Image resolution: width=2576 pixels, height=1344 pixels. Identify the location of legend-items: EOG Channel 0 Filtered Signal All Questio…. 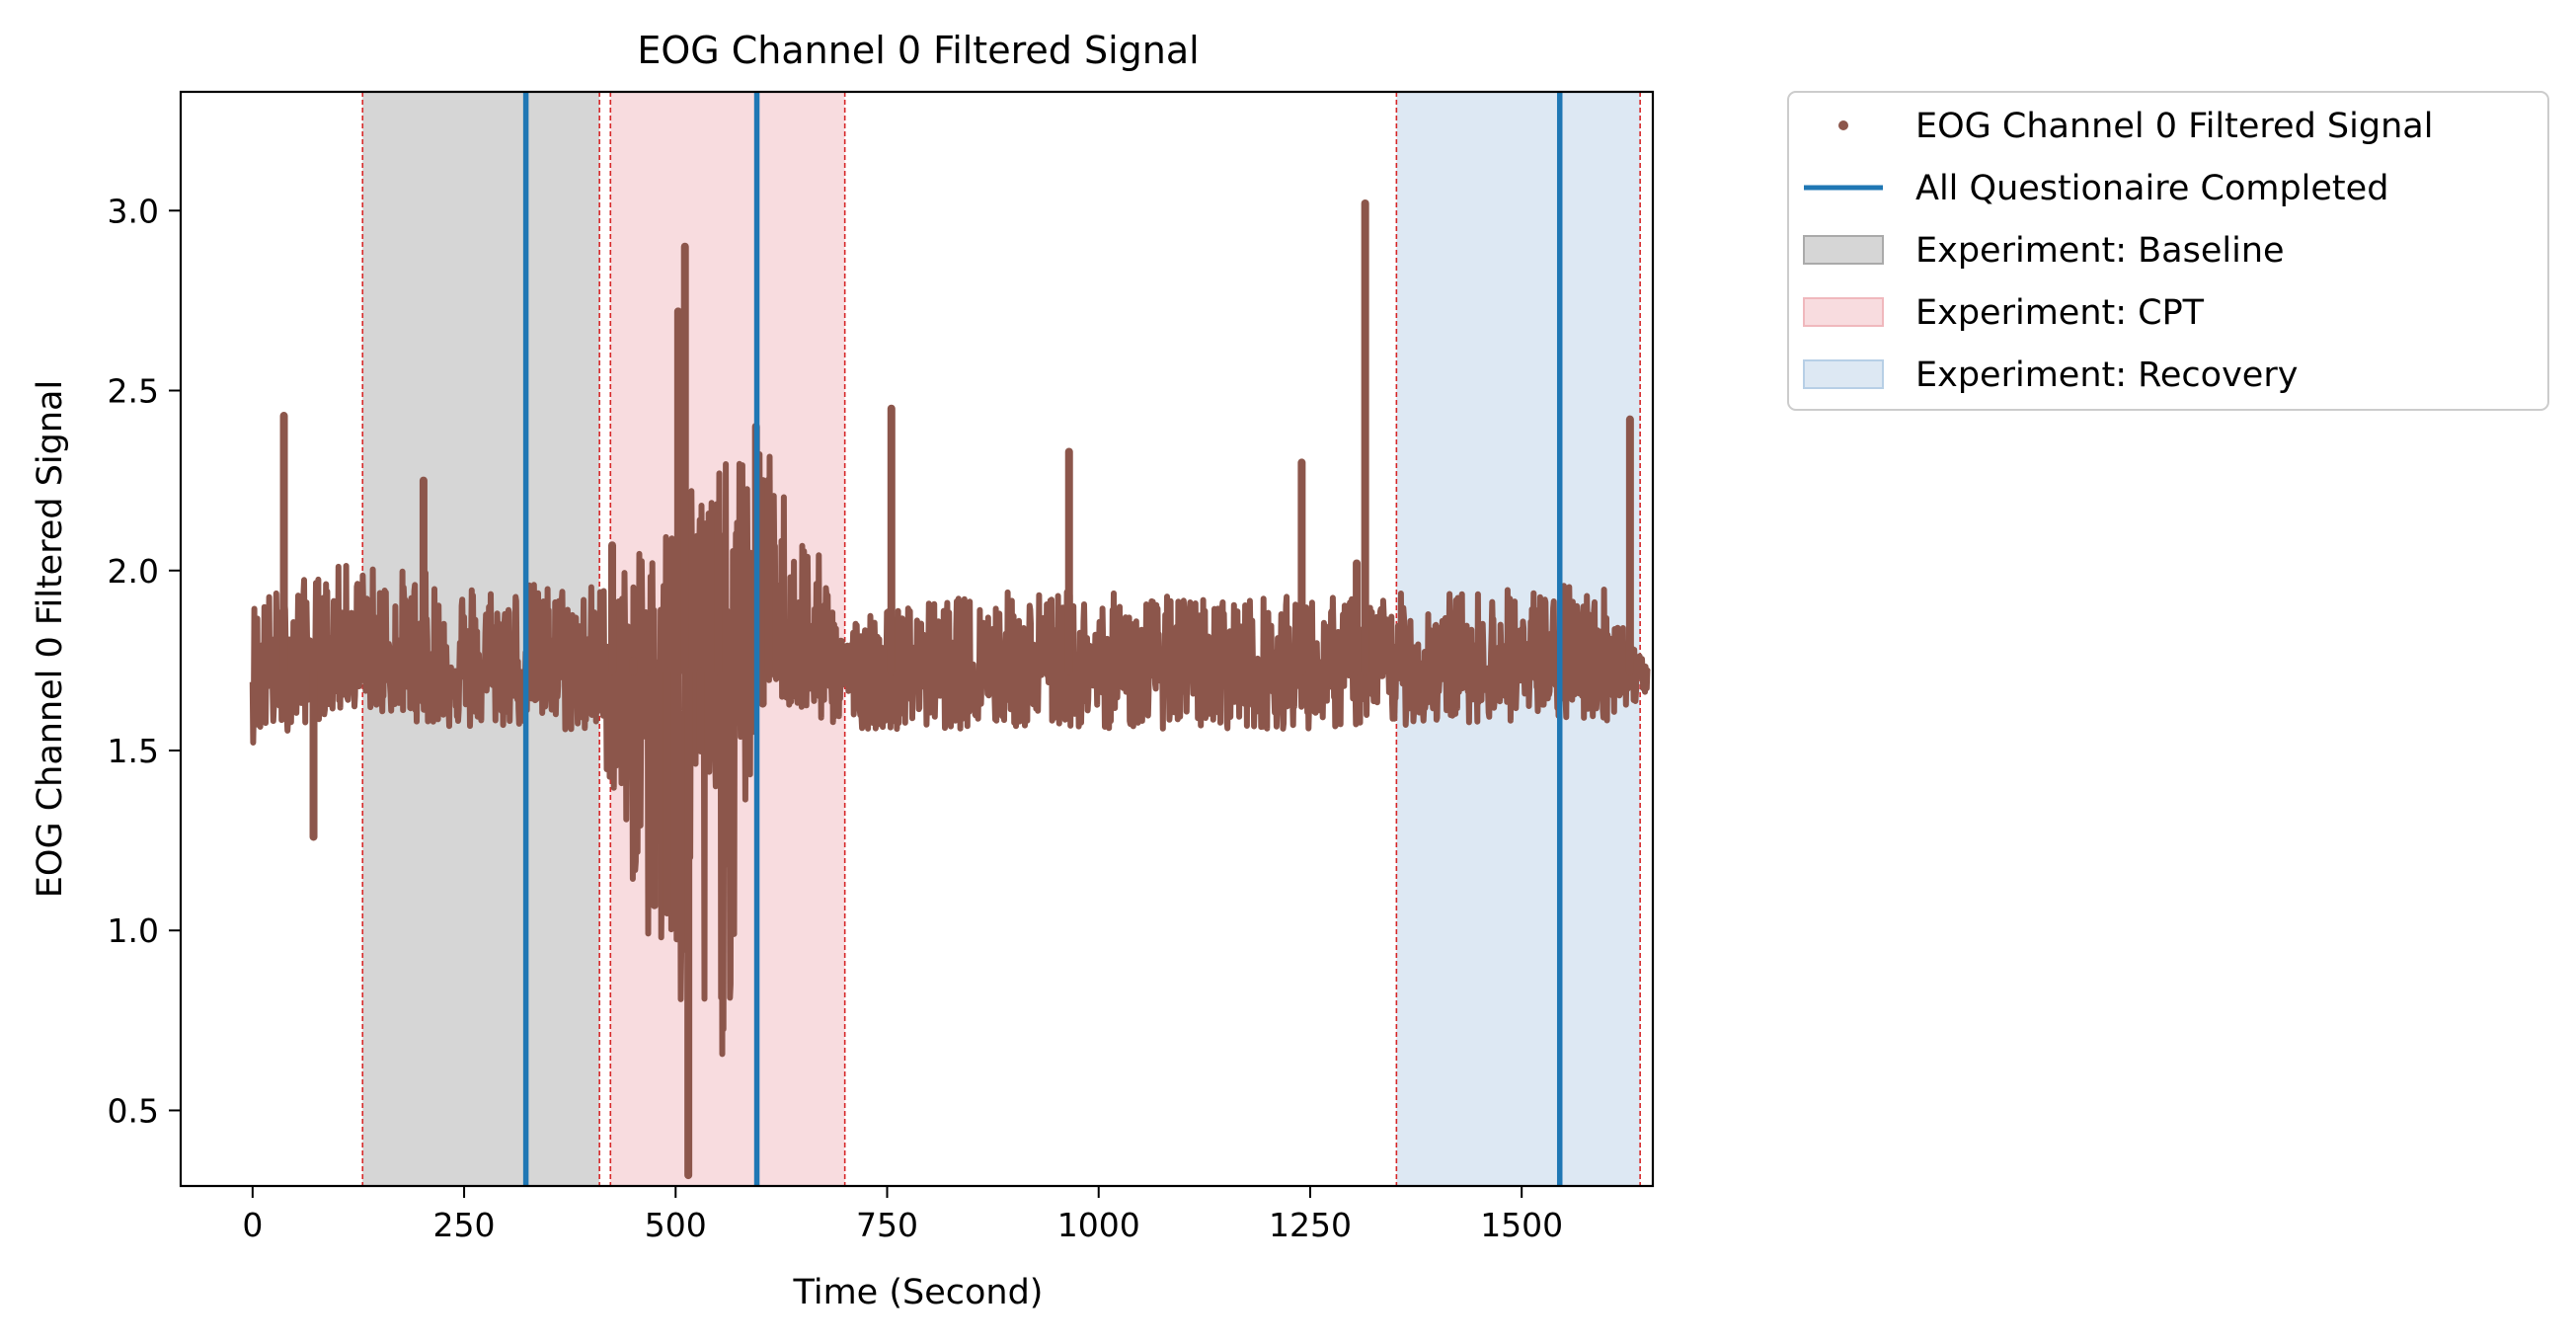
(2118, 251).